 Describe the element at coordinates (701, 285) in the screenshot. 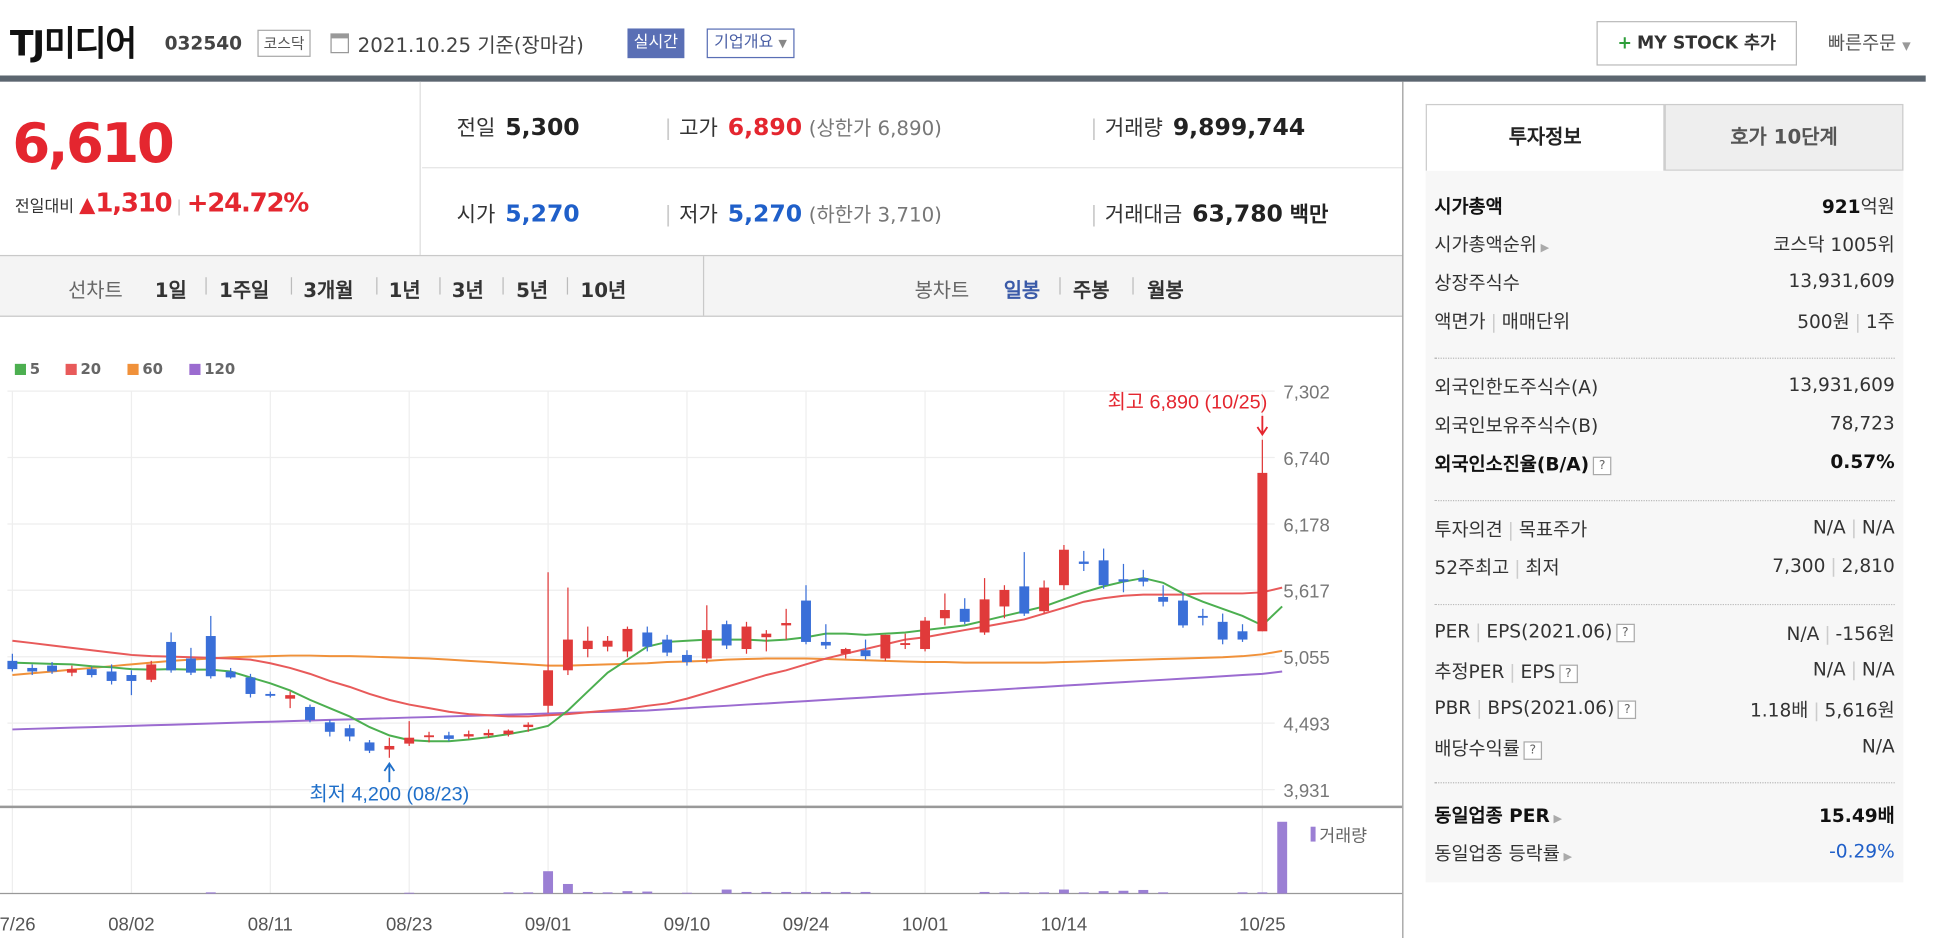

I see `chart-period-bar: 선차트 1일 1주일 3개월 1년 3년 5년 10년 봉차트 일봉 주봉 월봉` at that location.